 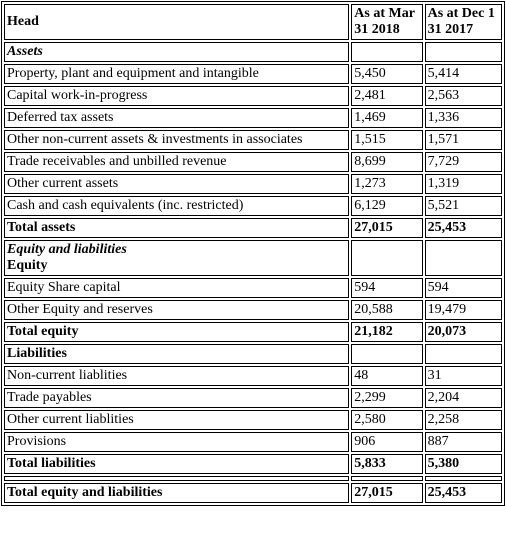 What do you see at coordinates (463, 206) in the screenshot?
I see `row-value-2017: 5,521` at bounding box center [463, 206].